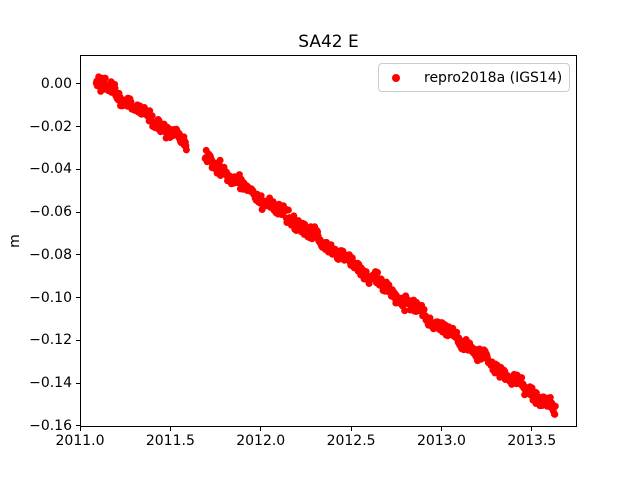  I want to click on chart-title: SA42 E, so click(328, 42).